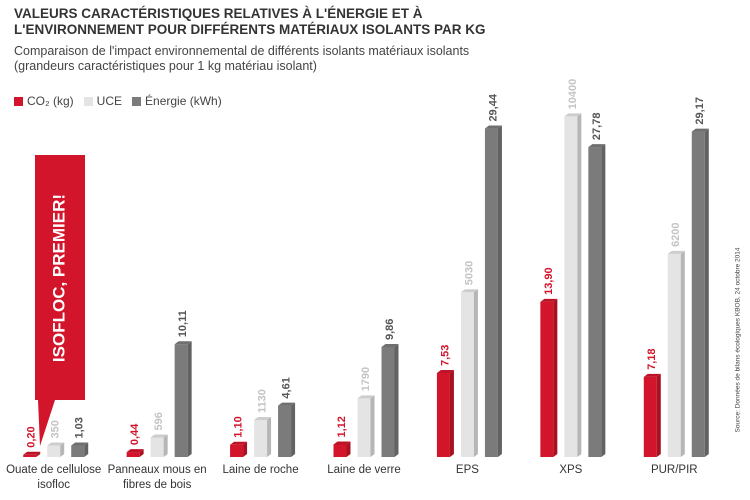 This screenshot has width=750, height=500. I want to click on value-label: 1,12, so click(342, 426).